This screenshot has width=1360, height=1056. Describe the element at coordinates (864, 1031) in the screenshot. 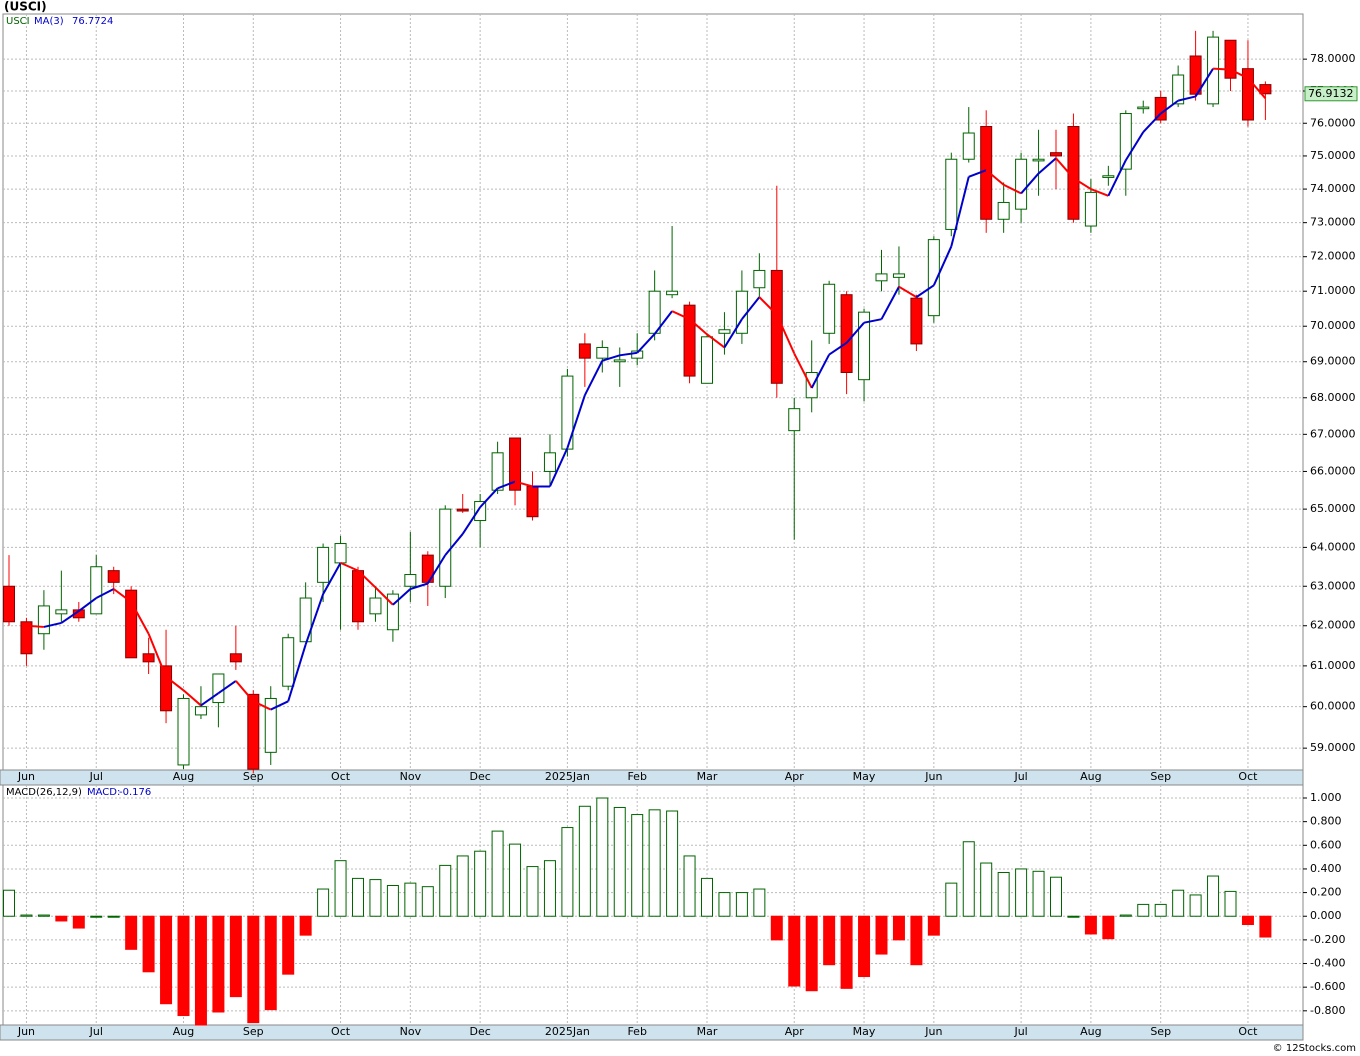

I see `x-tick-label: May` at that location.